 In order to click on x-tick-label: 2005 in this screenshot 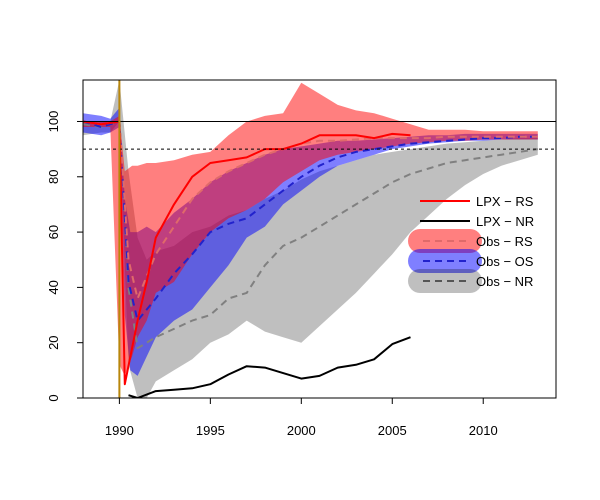, I will do `click(392, 430)`.